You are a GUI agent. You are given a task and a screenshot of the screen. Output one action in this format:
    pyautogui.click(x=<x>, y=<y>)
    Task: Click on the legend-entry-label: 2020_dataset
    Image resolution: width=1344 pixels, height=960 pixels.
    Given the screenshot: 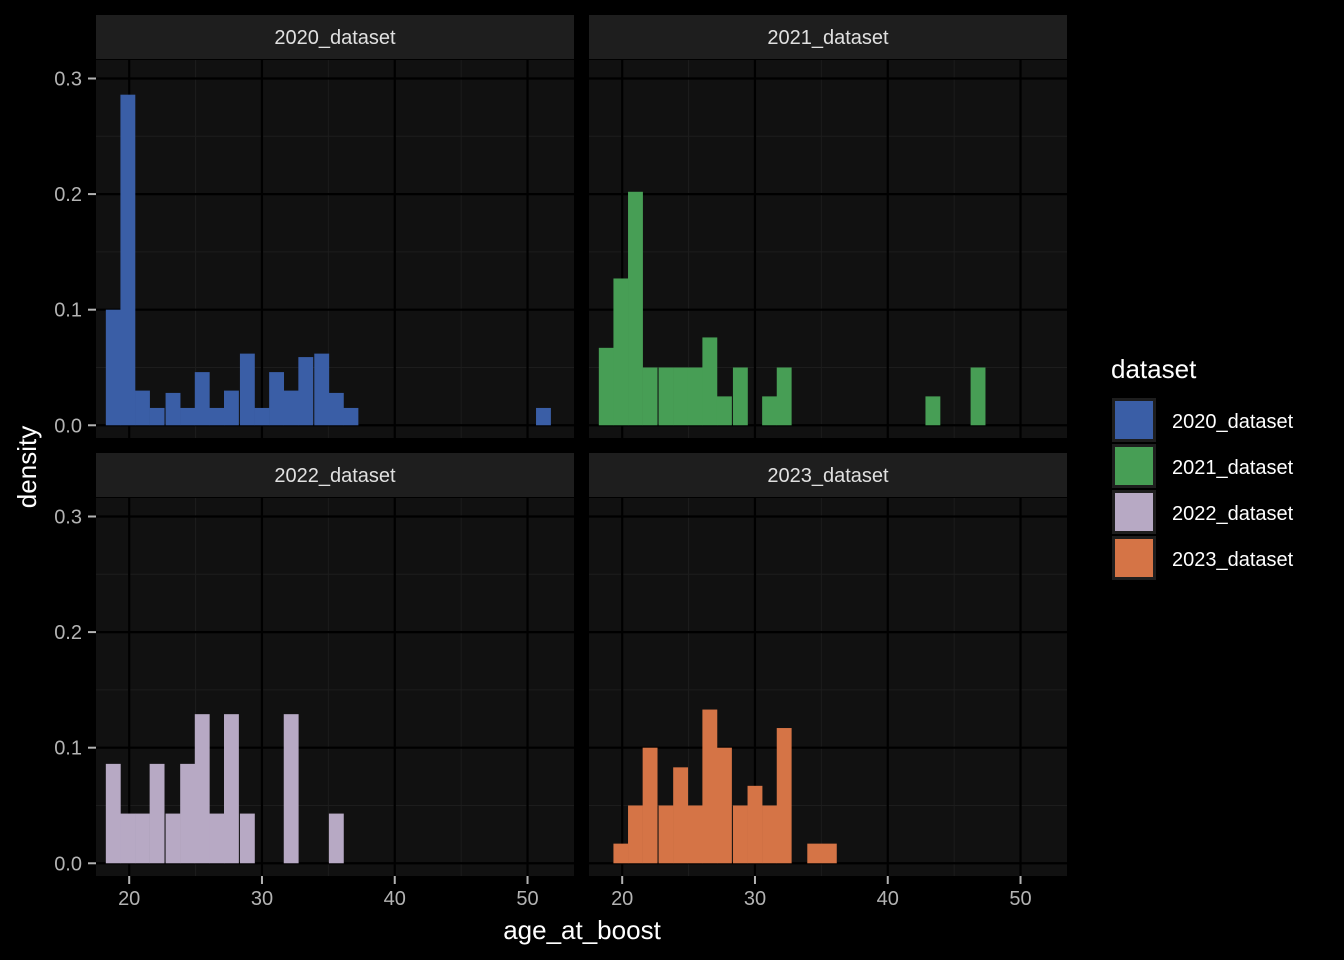 What is the action you would take?
    pyautogui.click(x=1233, y=422)
    